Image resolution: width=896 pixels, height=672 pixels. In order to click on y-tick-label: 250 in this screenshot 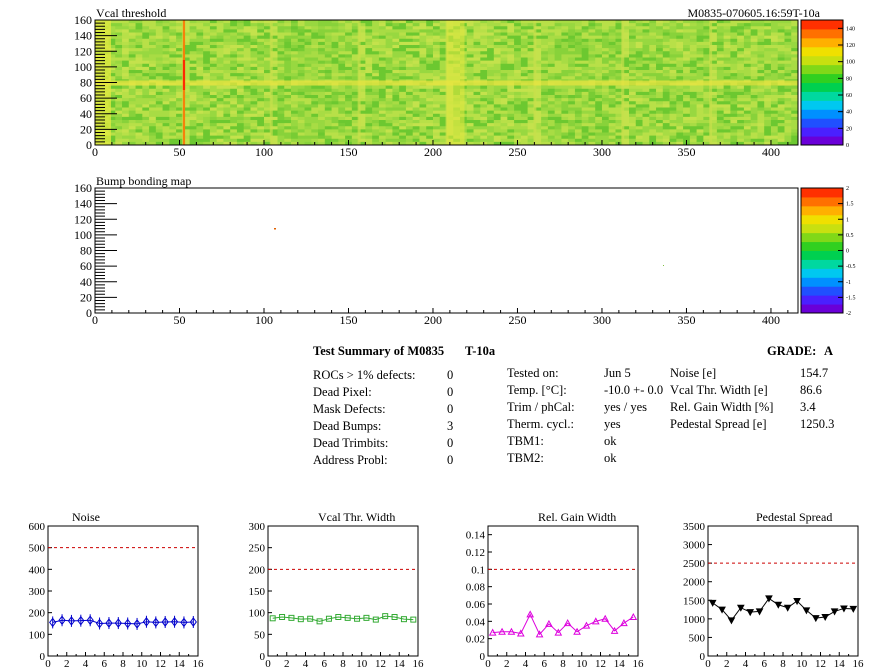, I will do `click(257, 549)`.